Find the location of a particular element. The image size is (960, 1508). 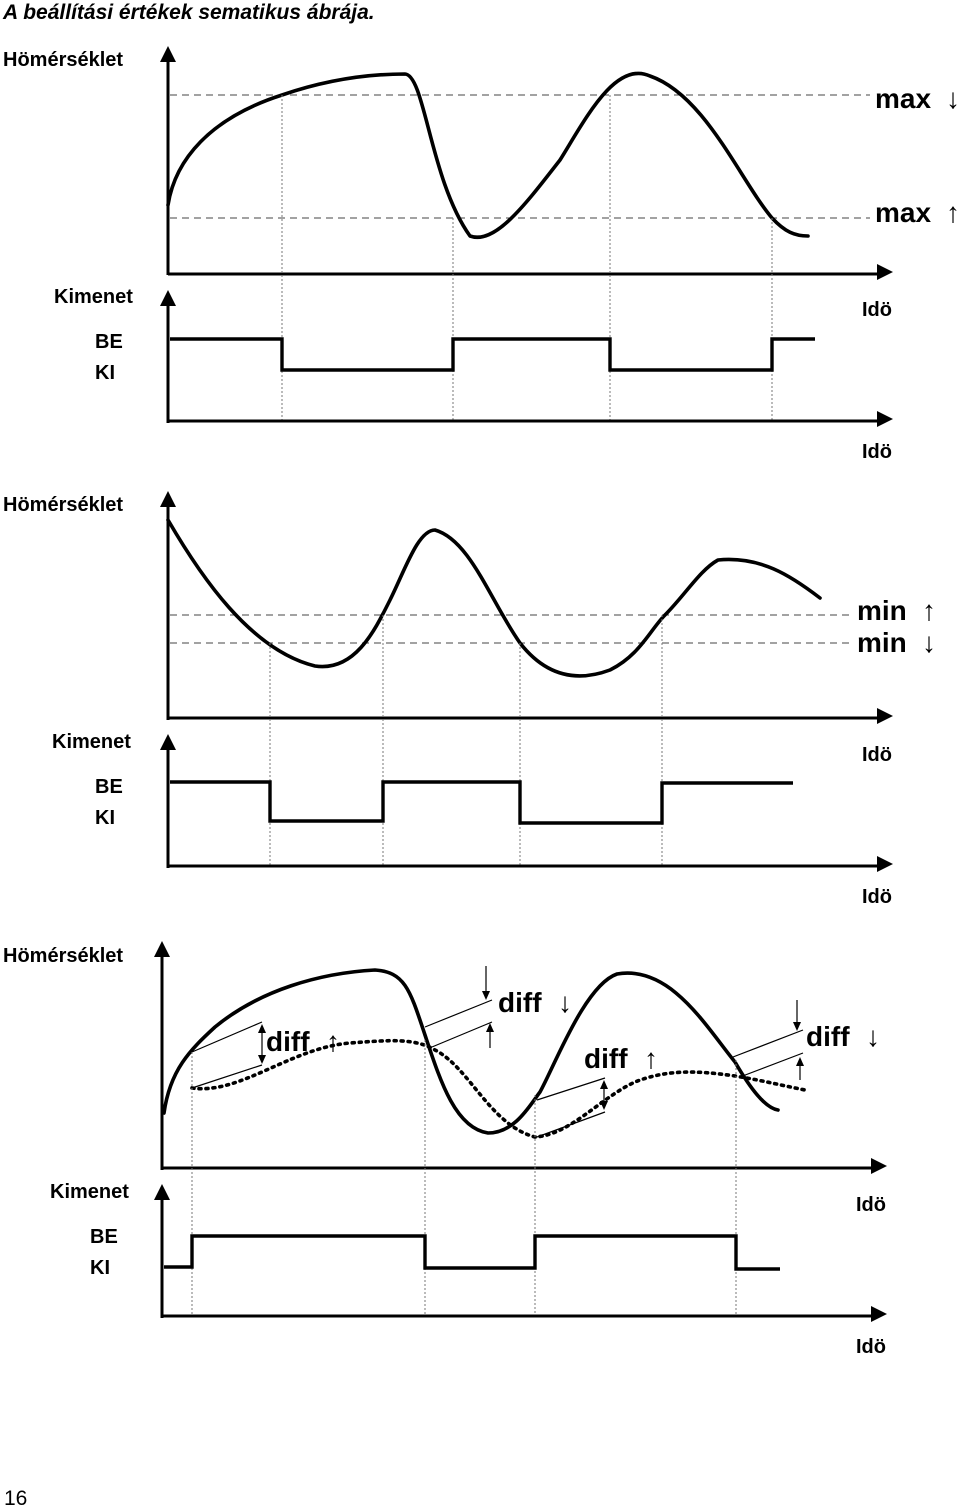

panel-3-output-signal is located at coordinates (472, 1252).